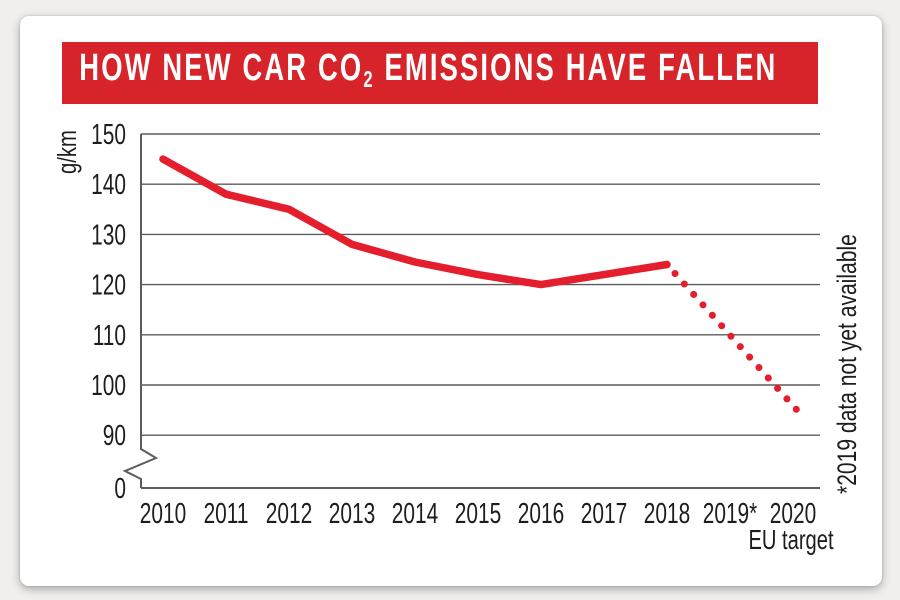 Image resolution: width=900 pixels, height=600 pixels. Describe the element at coordinates (352, 514) in the screenshot. I see `x-tick-label-2013: 2013` at that location.